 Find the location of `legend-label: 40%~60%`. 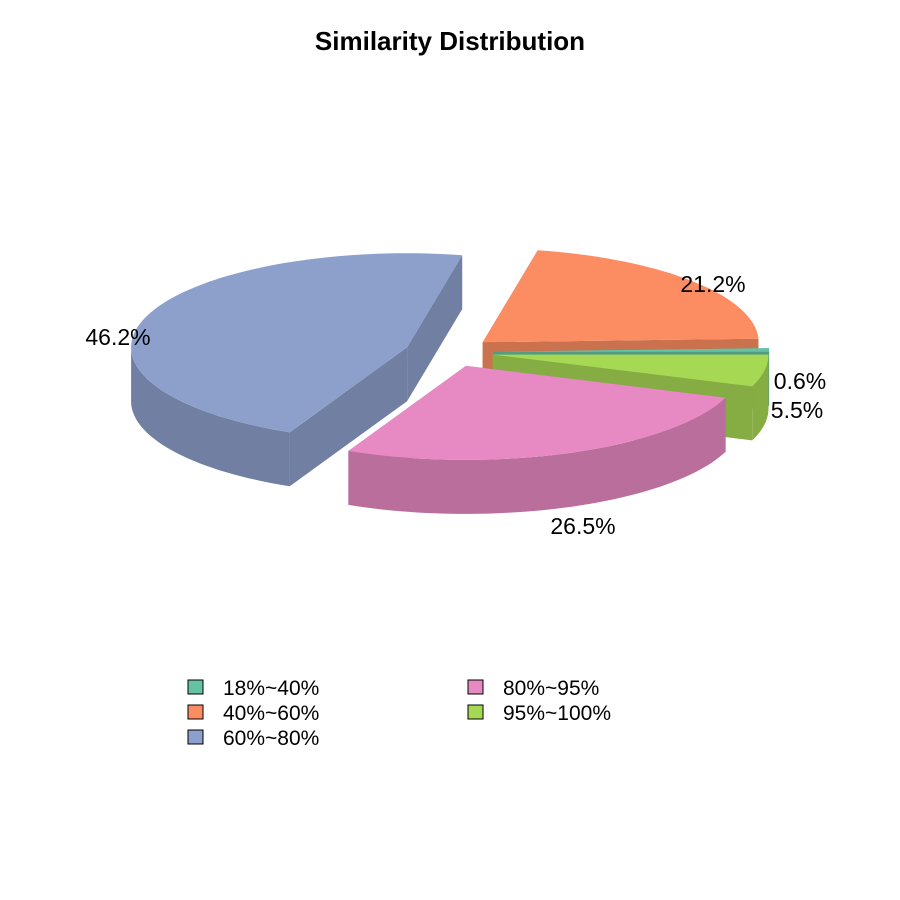

legend-label: 40%~60% is located at coordinates (271, 713).